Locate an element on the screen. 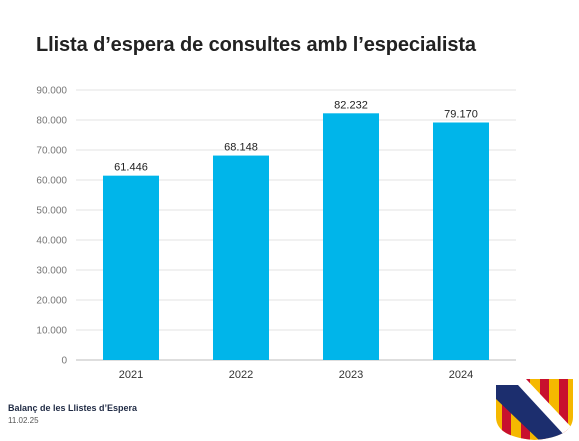 The image size is (579, 441). bar-2021 is located at coordinates (131, 267).